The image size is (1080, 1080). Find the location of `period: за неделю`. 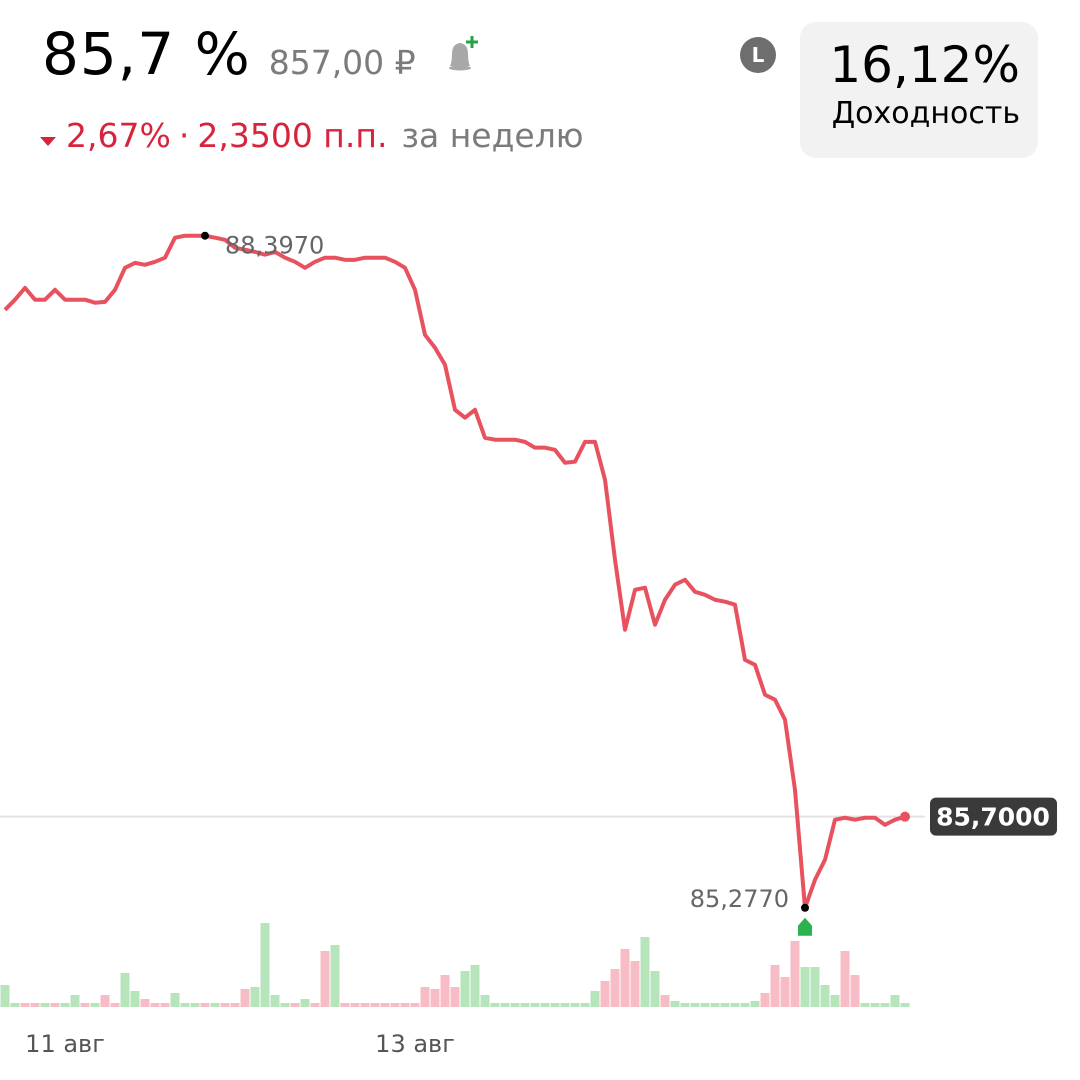

period: за неделю is located at coordinates (492, 135).